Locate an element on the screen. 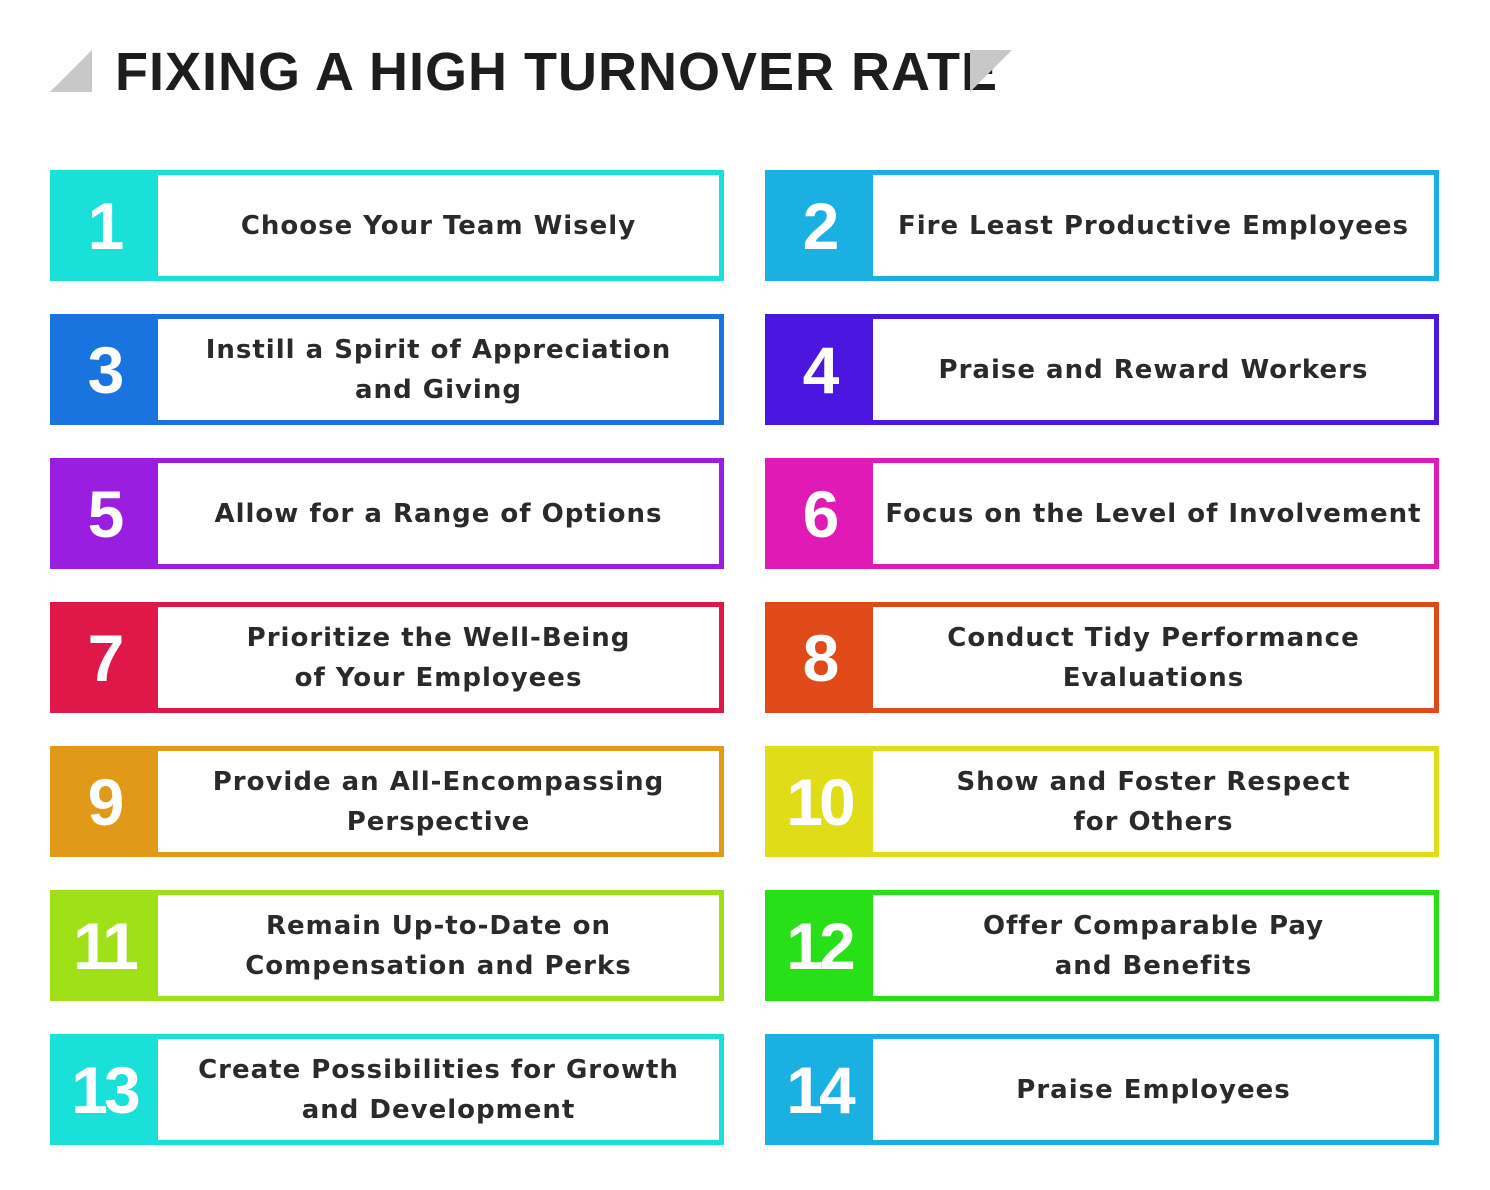 Image resolution: width=1490 pixels, height=1190 pixels. item-text-line: Choose Your Team Wisely is located at coordinates (438, 225).